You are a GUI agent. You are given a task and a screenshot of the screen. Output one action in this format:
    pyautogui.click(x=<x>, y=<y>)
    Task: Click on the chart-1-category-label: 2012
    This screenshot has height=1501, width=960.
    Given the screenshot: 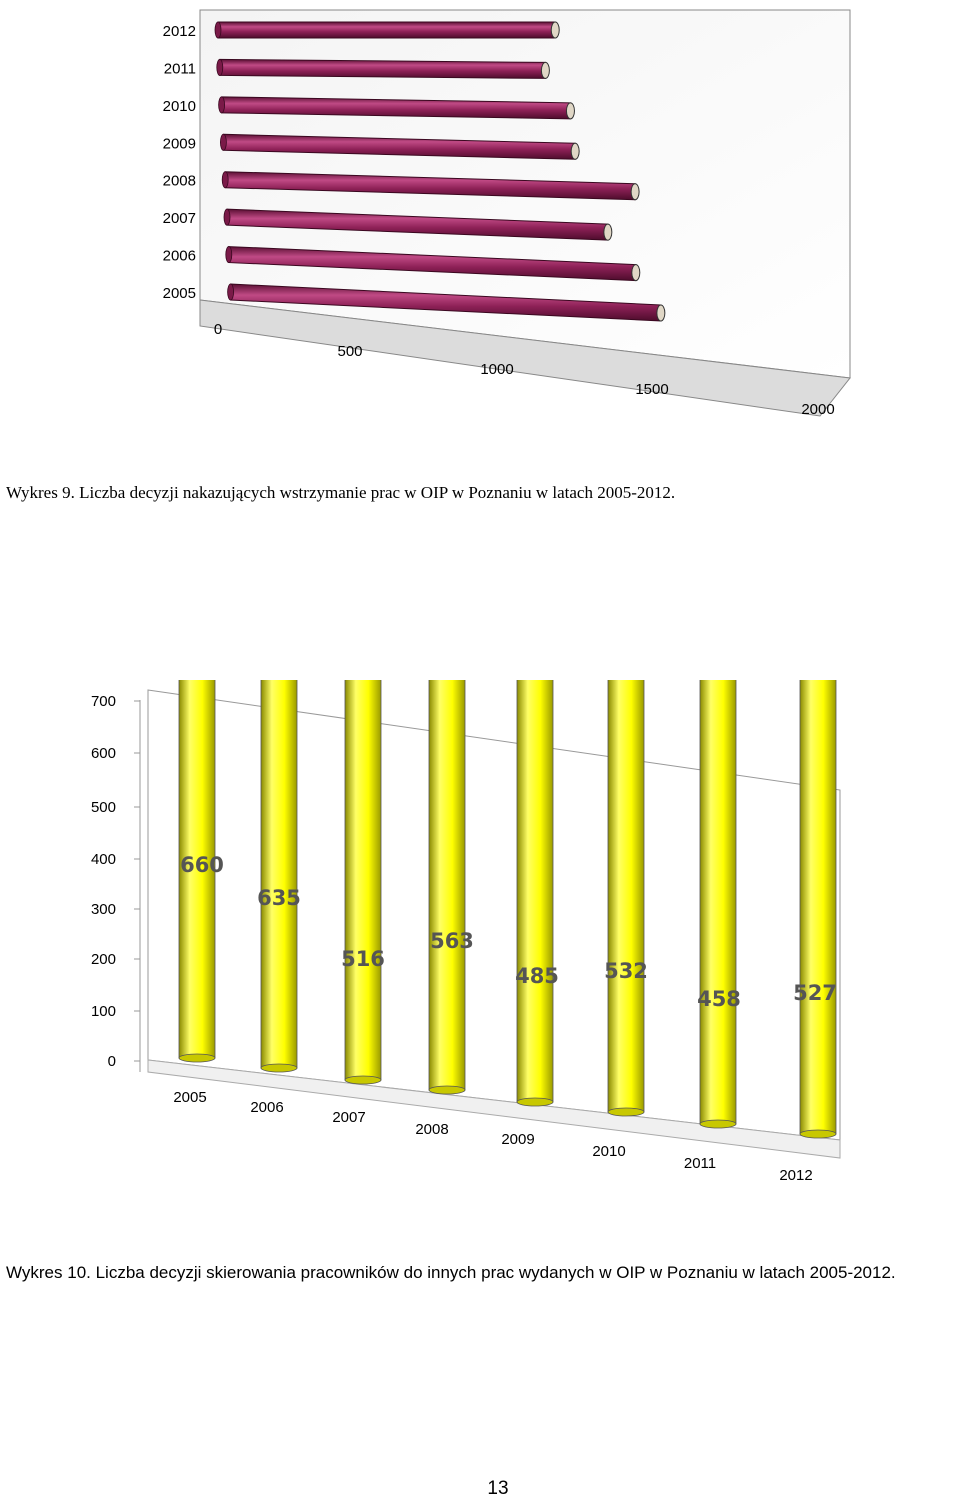 What is the action you would take?
    pyautogui.click(x=179, y=31)
    